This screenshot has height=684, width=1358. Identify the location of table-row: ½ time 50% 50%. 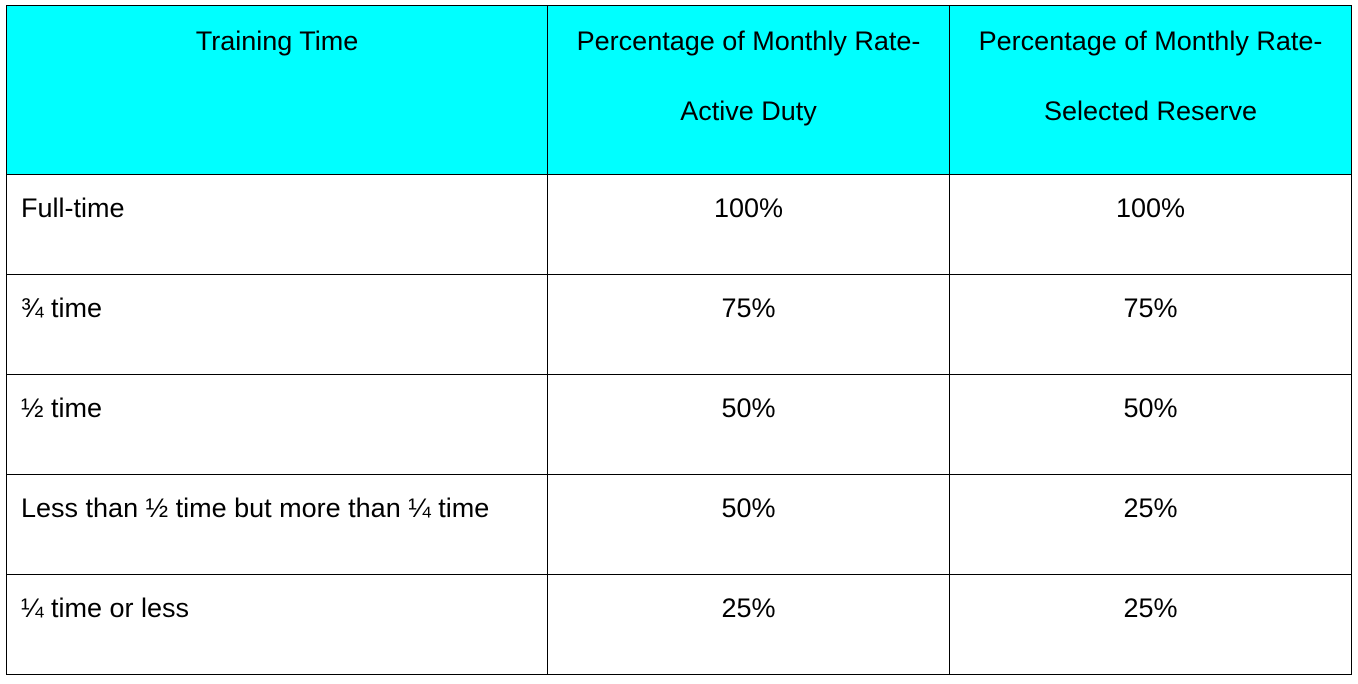
(679, 424).